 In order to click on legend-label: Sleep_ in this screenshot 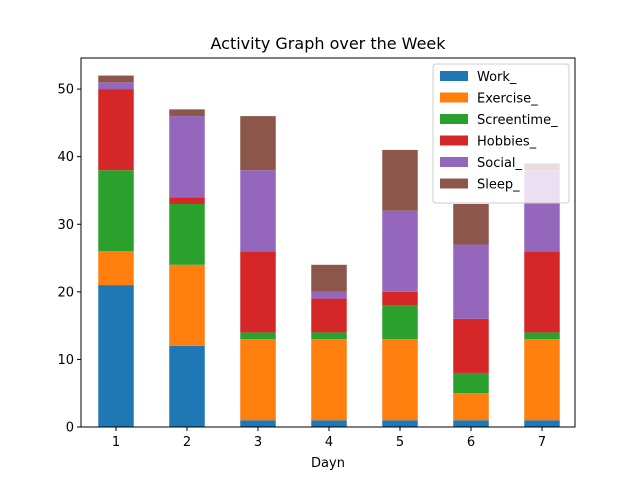, I will do `click(498, 185)`.